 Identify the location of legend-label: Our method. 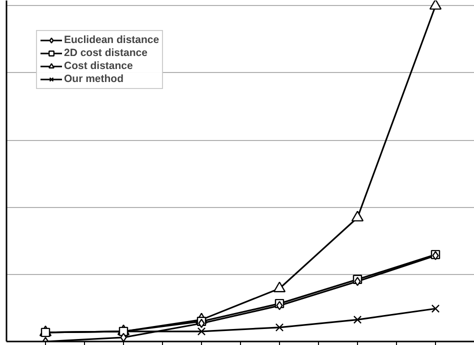
(94, 79).